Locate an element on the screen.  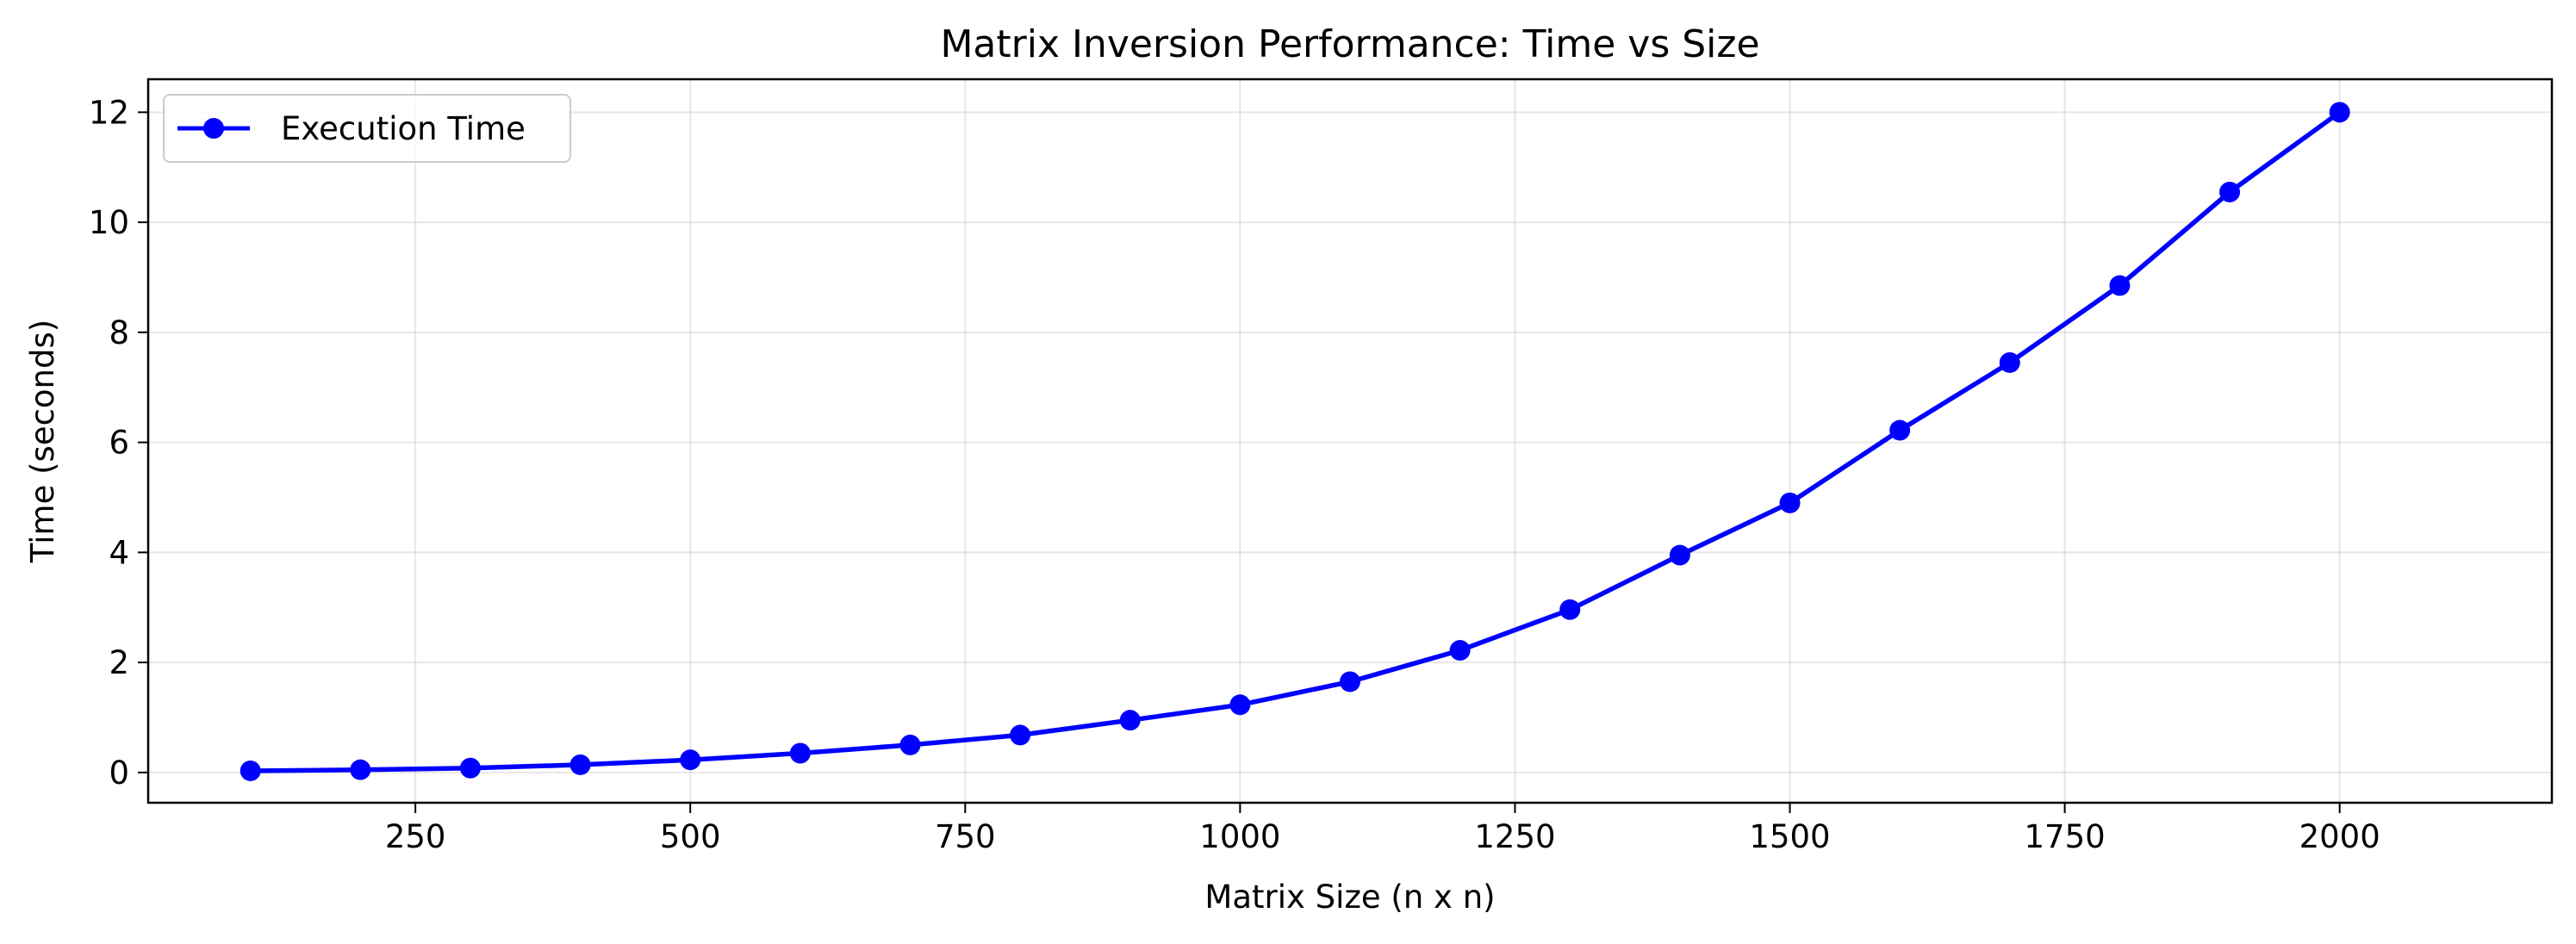
y-tick-label: 10 is located at coordinates (109, 222).